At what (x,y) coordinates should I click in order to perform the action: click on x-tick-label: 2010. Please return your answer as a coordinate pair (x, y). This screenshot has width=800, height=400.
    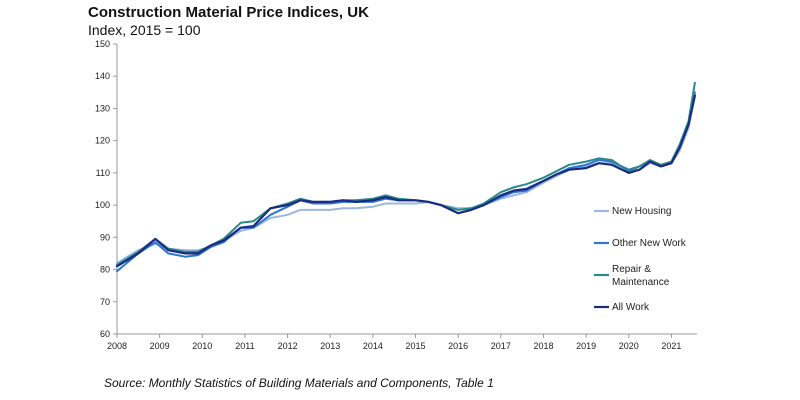
    Looking at the image, I should click on (202, 346).